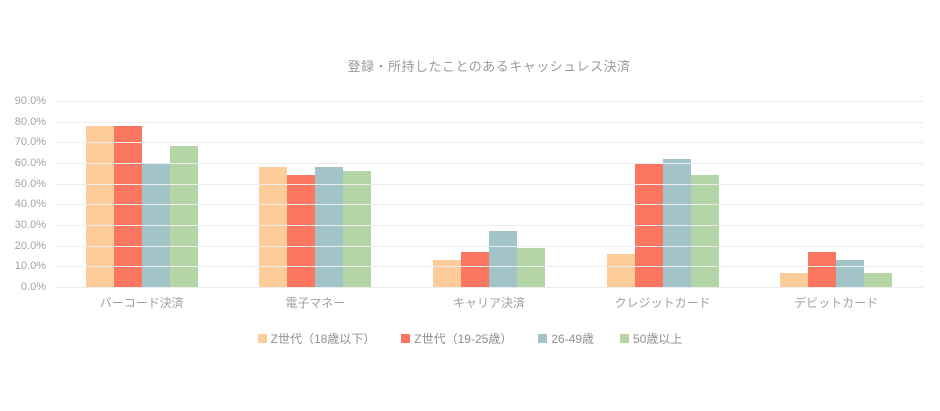 The width and height of the screenshot is (940, 411). Describe the element at coordinates (315, 303) in the screenshot. I see `category-label: 電子マネー` at that location.